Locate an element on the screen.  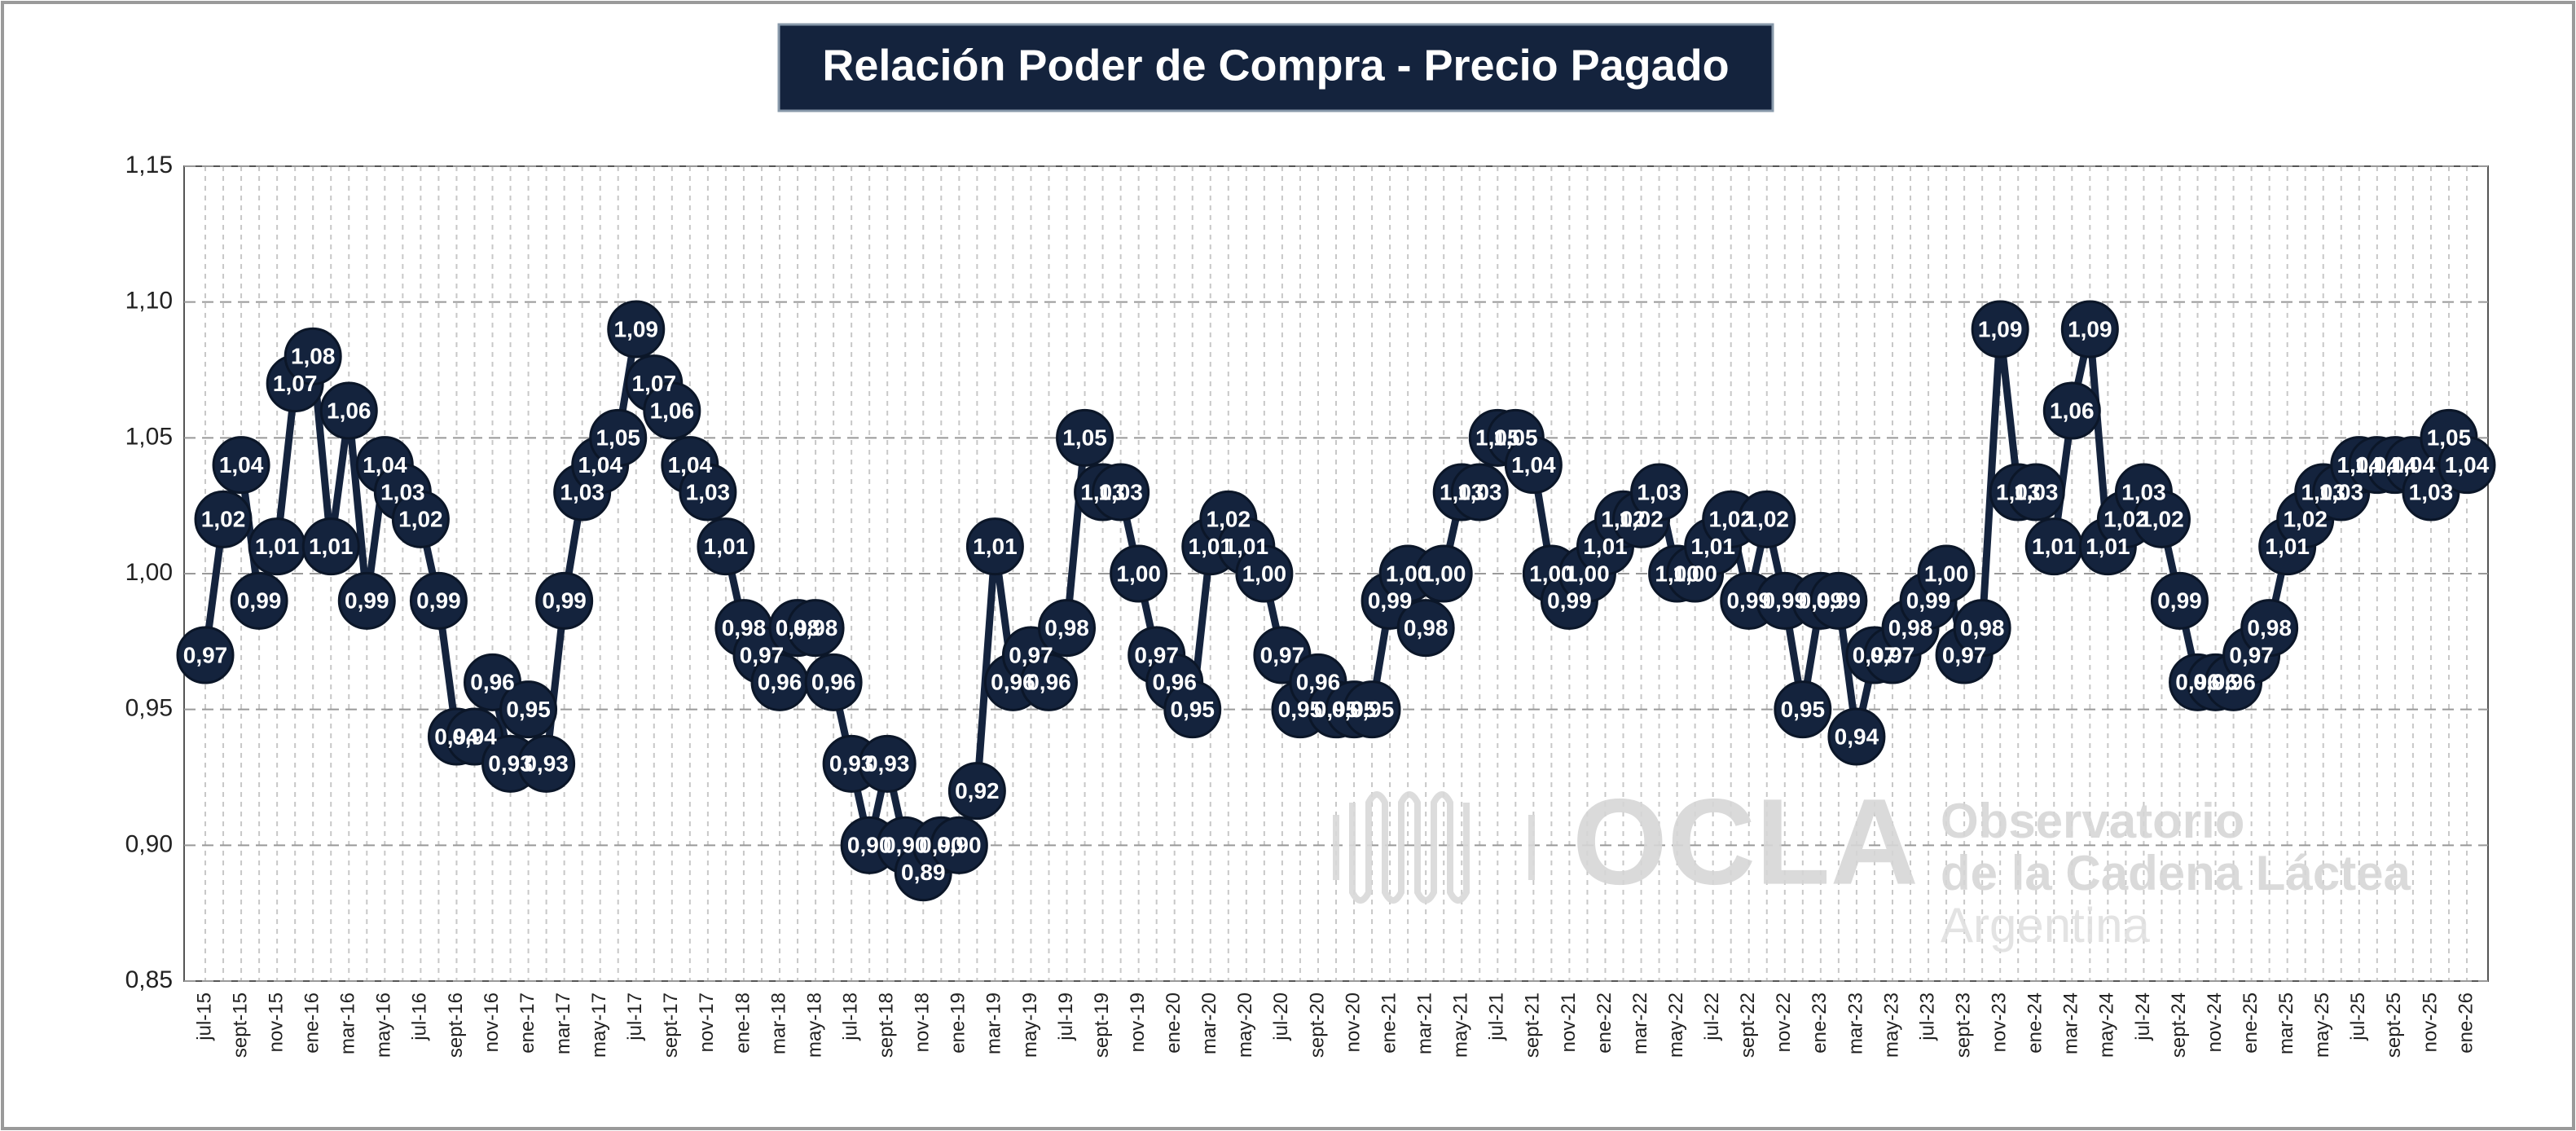
x-tick-label: mar-18 is located at coordinates (778, 1023).